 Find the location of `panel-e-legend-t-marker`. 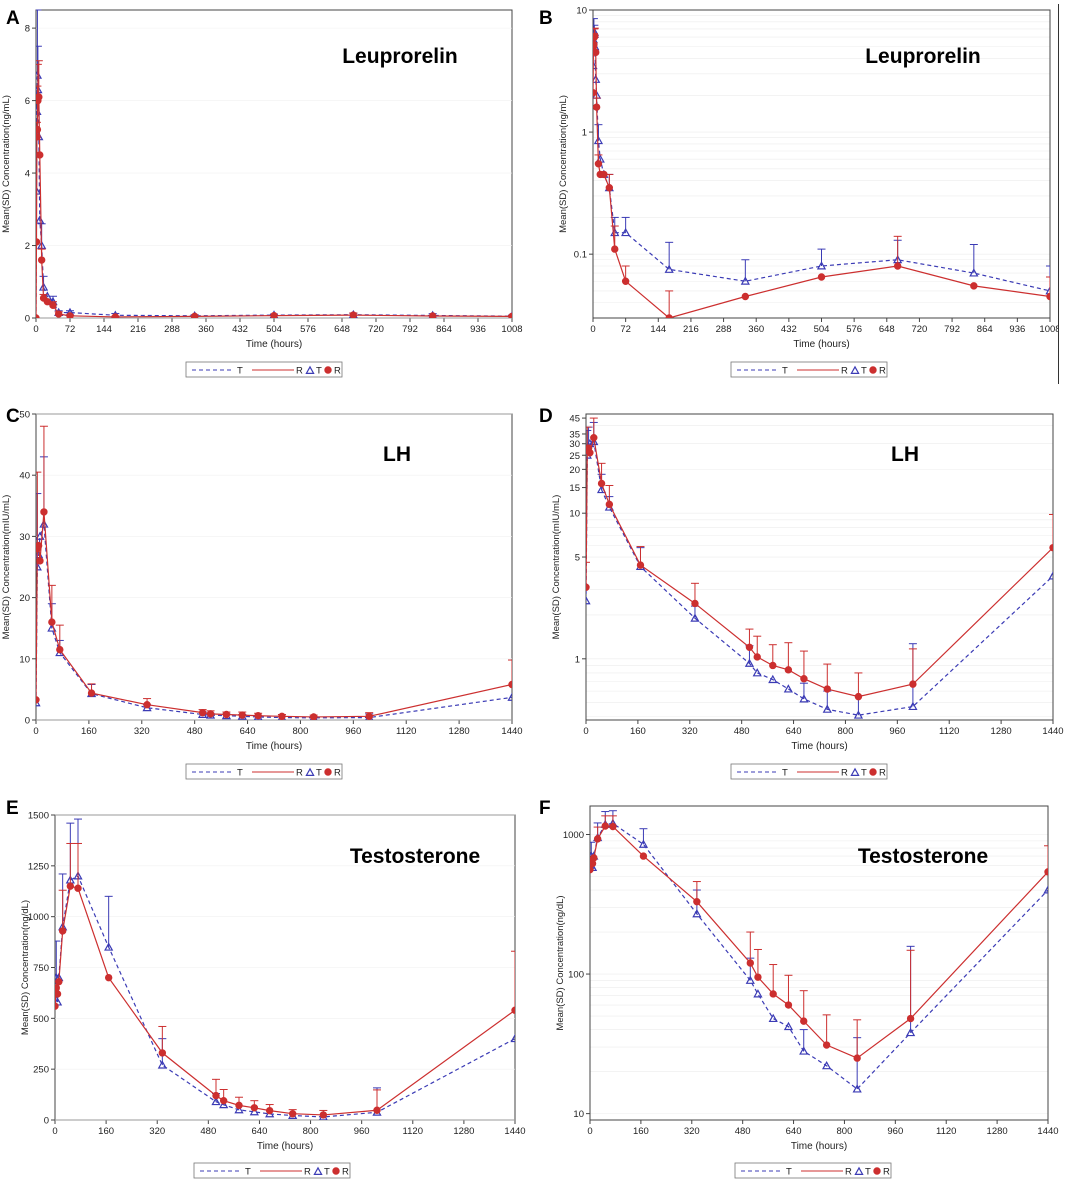

panel-e-legend-t-marker is located at coordinates (318, 1170).